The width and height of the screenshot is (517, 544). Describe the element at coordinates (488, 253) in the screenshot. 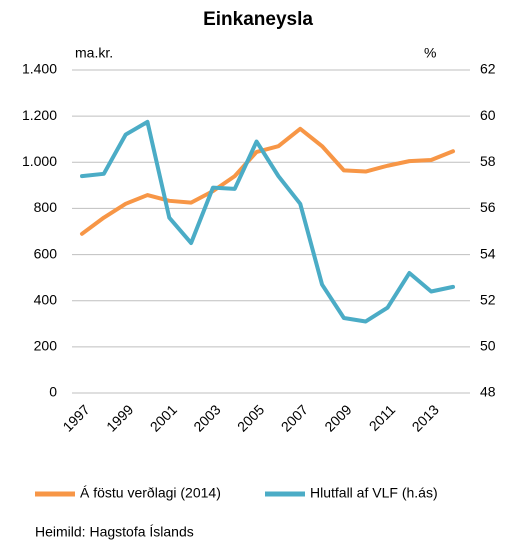

I see `y2-tick-label: 54` at that location.